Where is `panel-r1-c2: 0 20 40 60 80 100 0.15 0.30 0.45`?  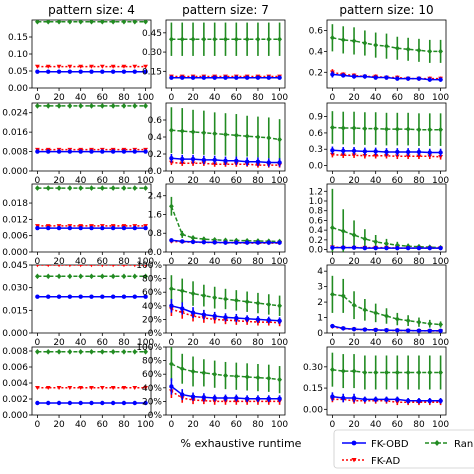
panel-r1-c2: 0 20 40 60 80 100 0.15 0.30 0.45 is located at coordinates (215, 61).